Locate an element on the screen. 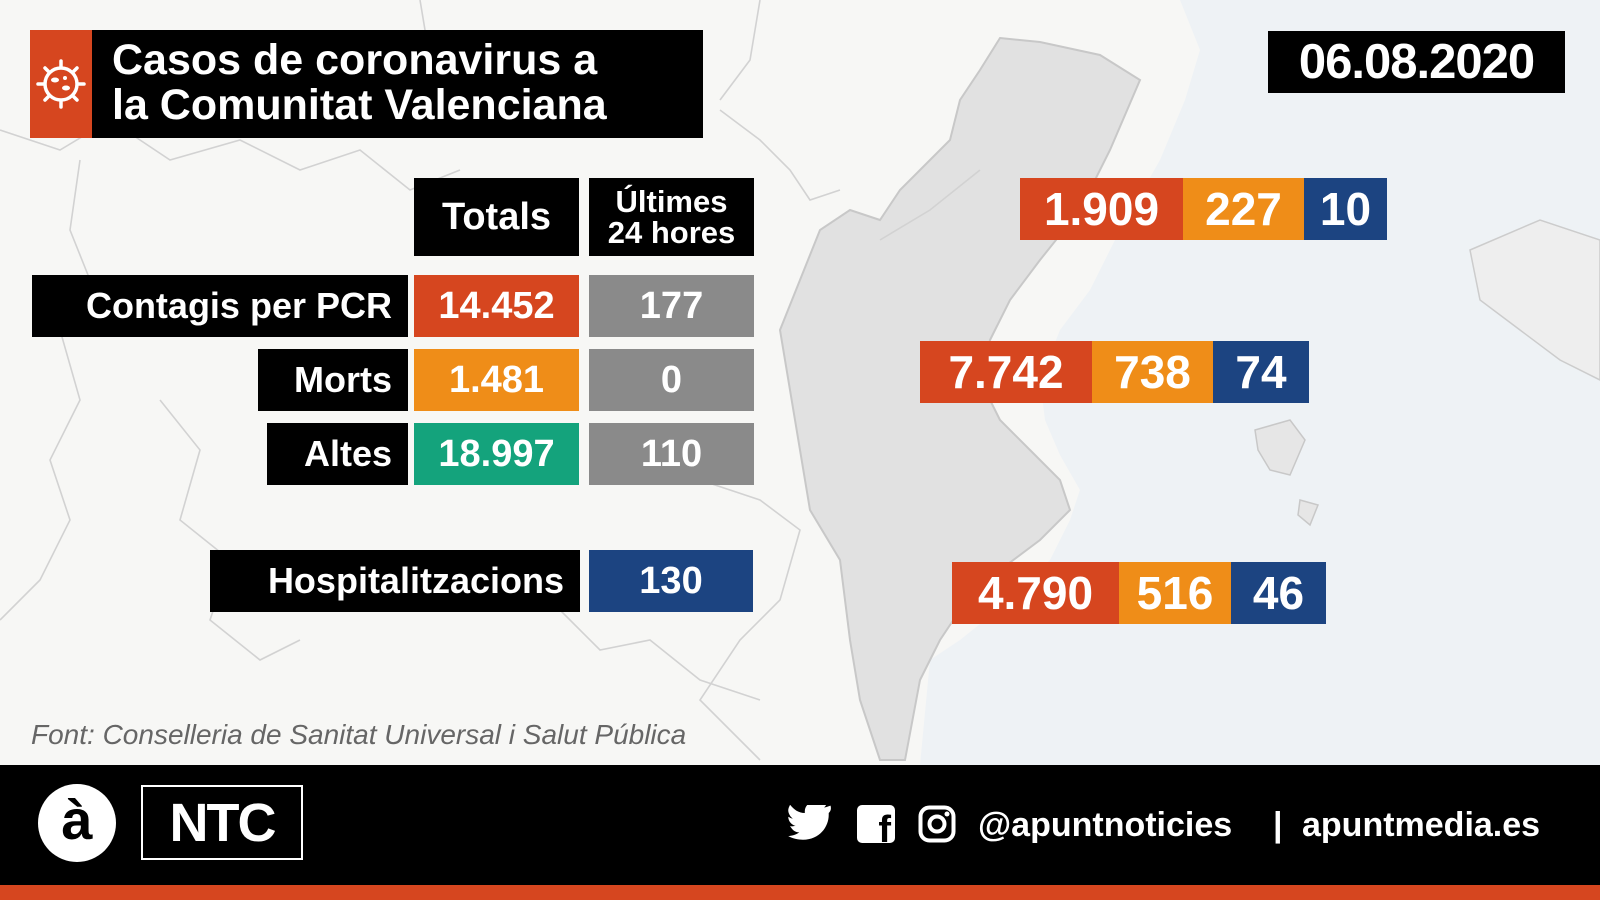 This screenshot has width=1600, height=900. row-last-altes: 110 is located at coordinates (671, 454).